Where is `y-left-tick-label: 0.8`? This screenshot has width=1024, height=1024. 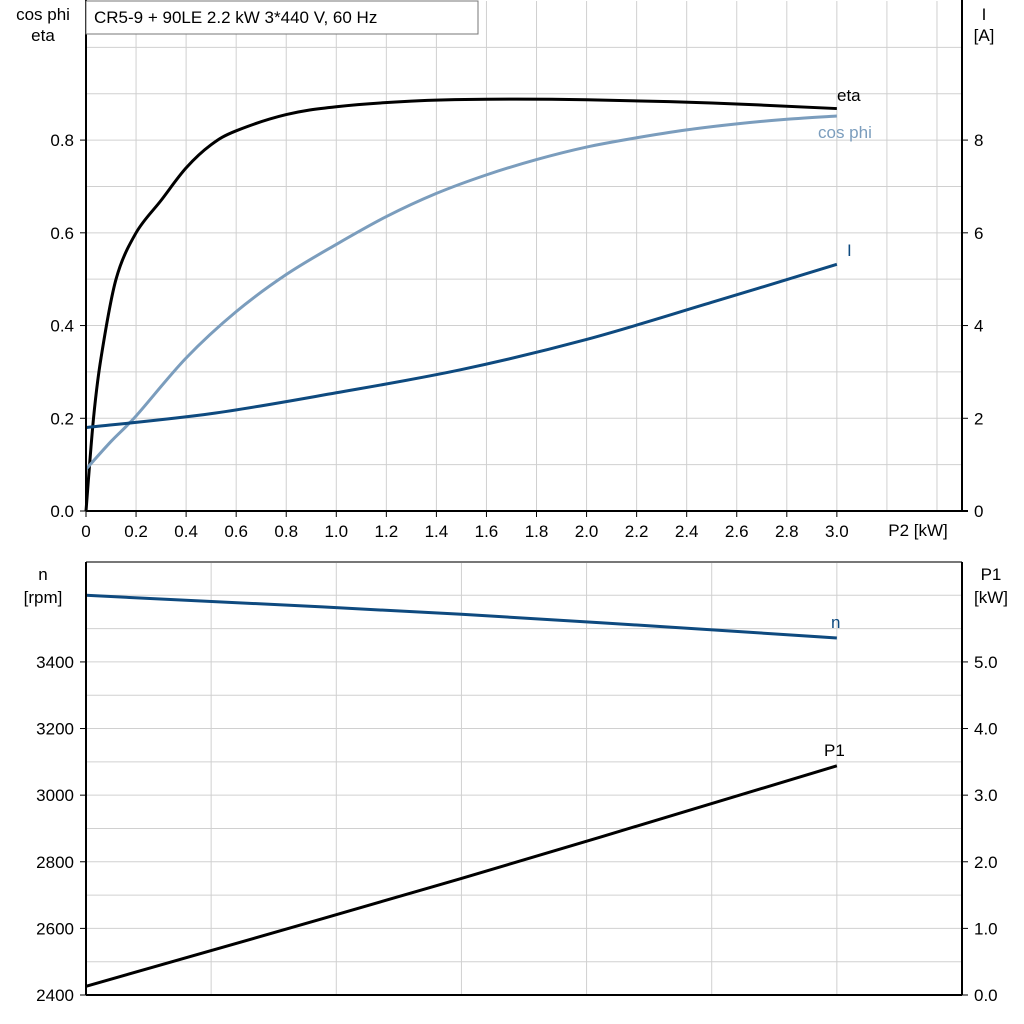 y-left-tick-label: 0.8 is located at coordinates (62, 140).